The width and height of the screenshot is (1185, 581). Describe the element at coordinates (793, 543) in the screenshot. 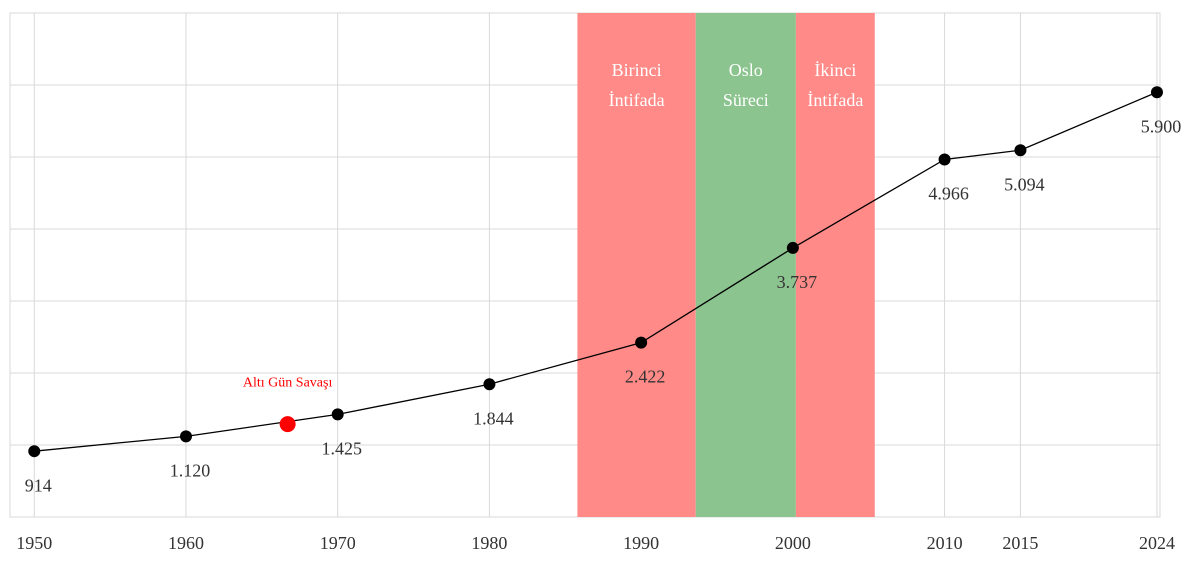

I see `x-tick-label: 2000` at that location.